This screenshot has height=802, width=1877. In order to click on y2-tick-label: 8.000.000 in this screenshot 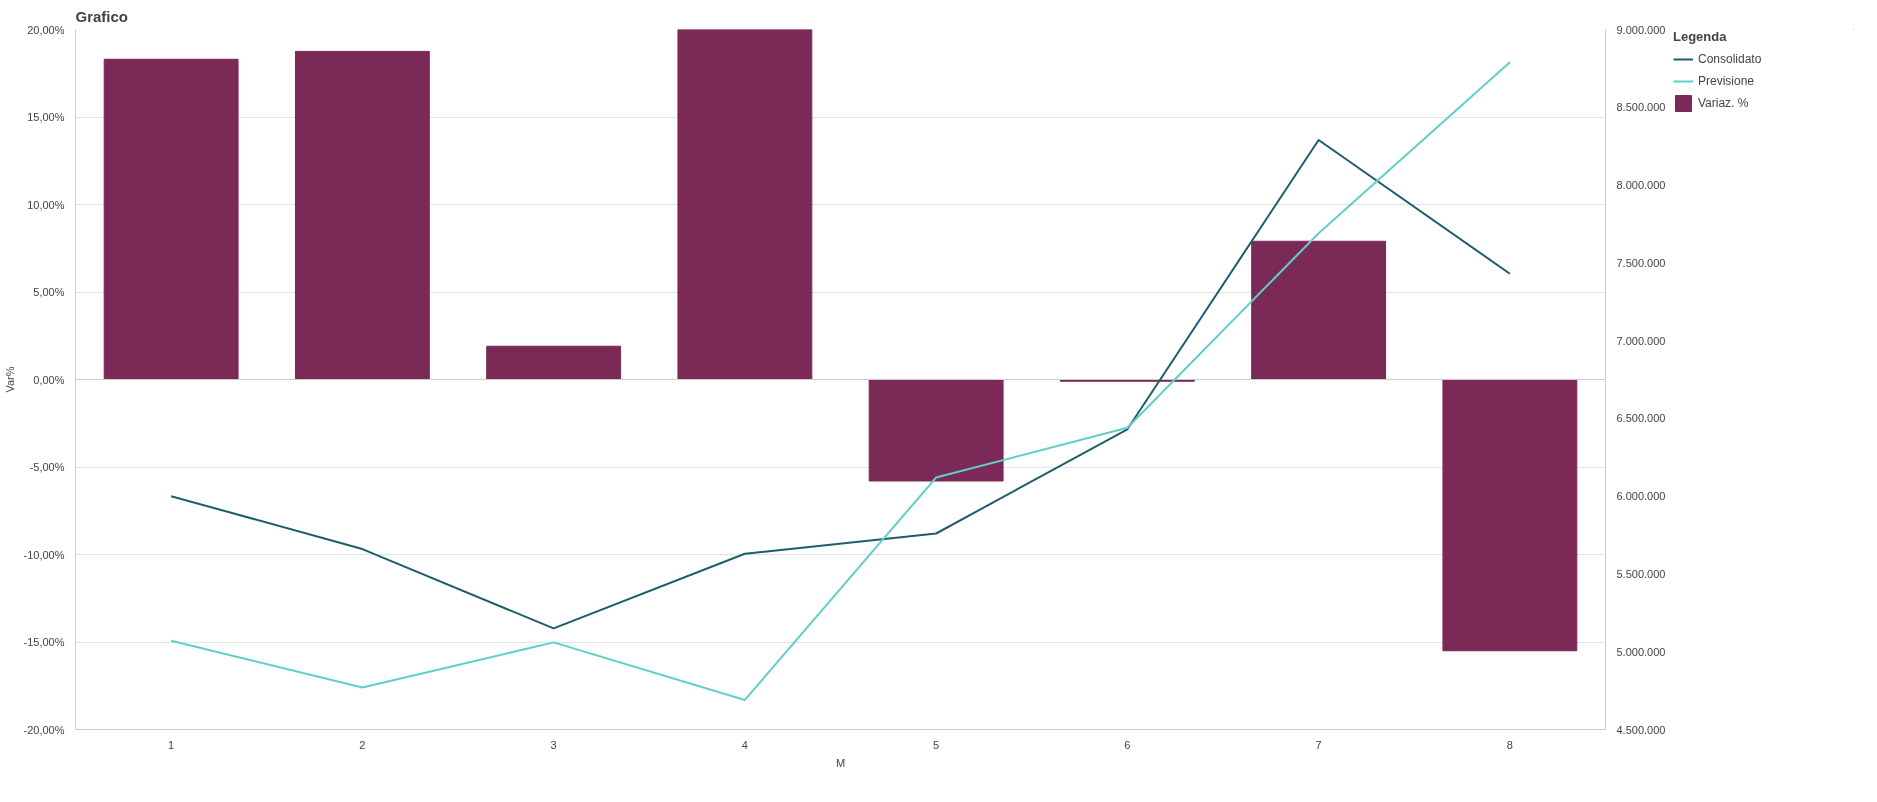, I will do `click(1641, 185)`.